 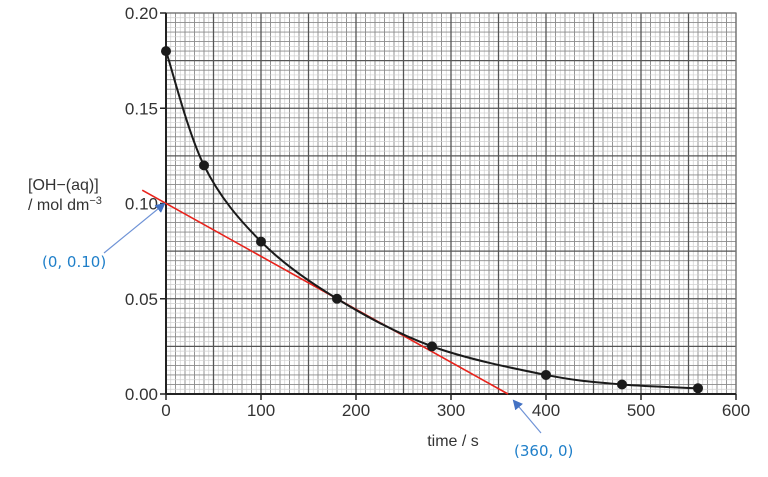 I want to click on y-axis-unit-exponent: −3, so click(x=95, y=201).